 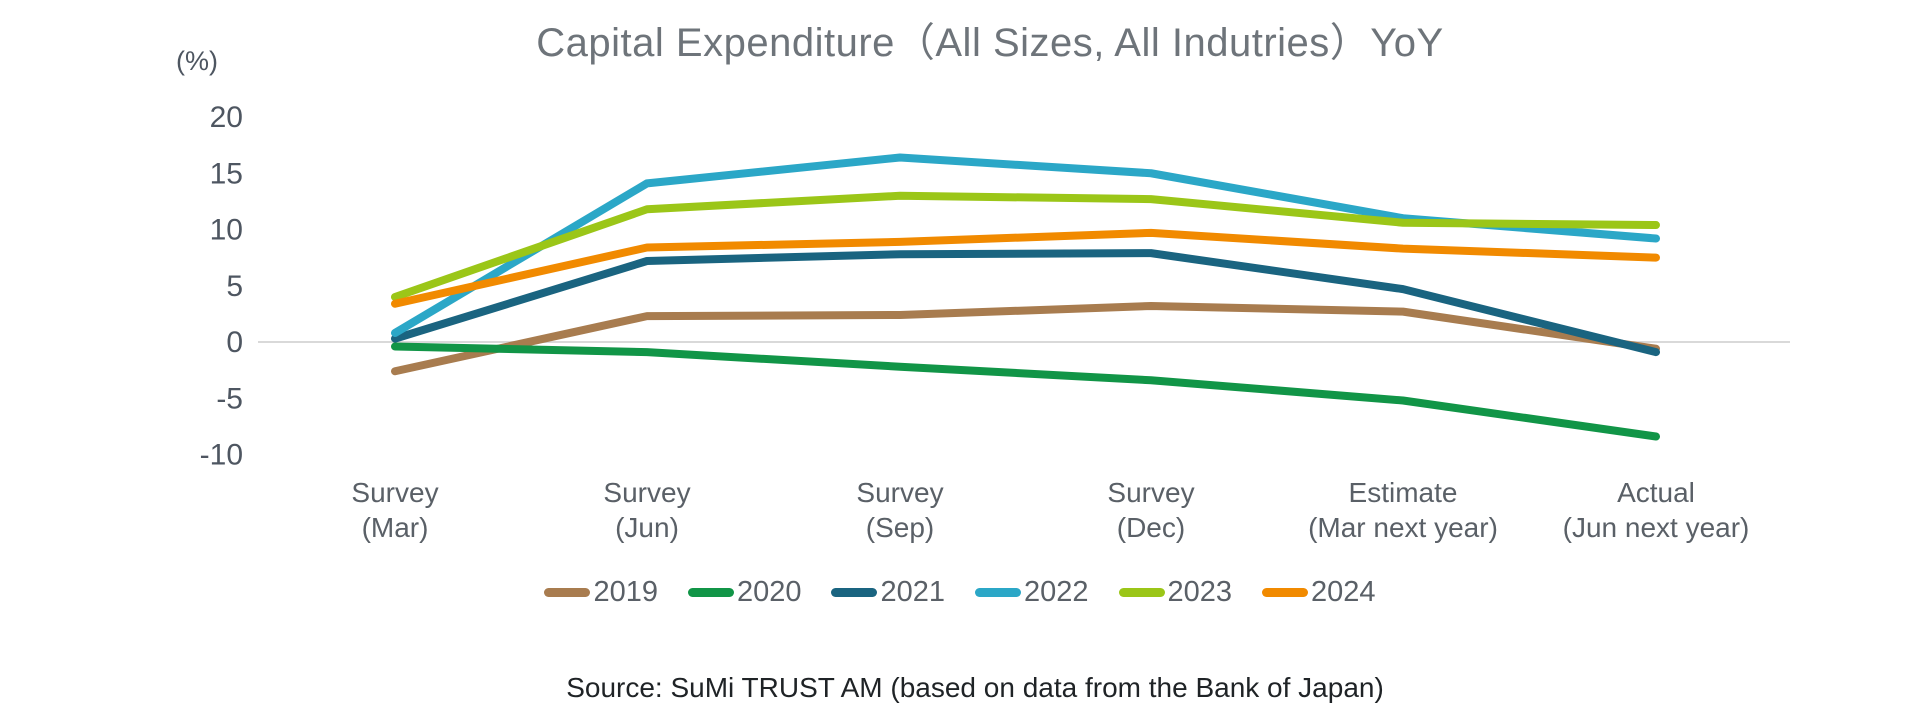 I want to click on y-tick-label: 5, so click(x=234, y=286).